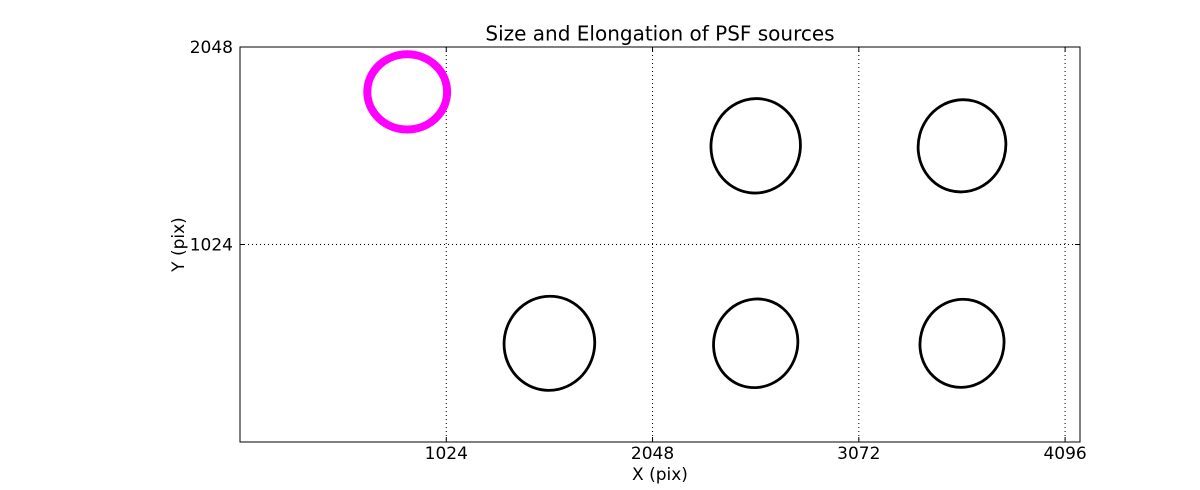 This screenshot has width=1200, height=490. What do you see at coordinates (179, 245) in the screenshot?
I see `y-axis-label: Y (pix)` at bounding box center [179, 245].